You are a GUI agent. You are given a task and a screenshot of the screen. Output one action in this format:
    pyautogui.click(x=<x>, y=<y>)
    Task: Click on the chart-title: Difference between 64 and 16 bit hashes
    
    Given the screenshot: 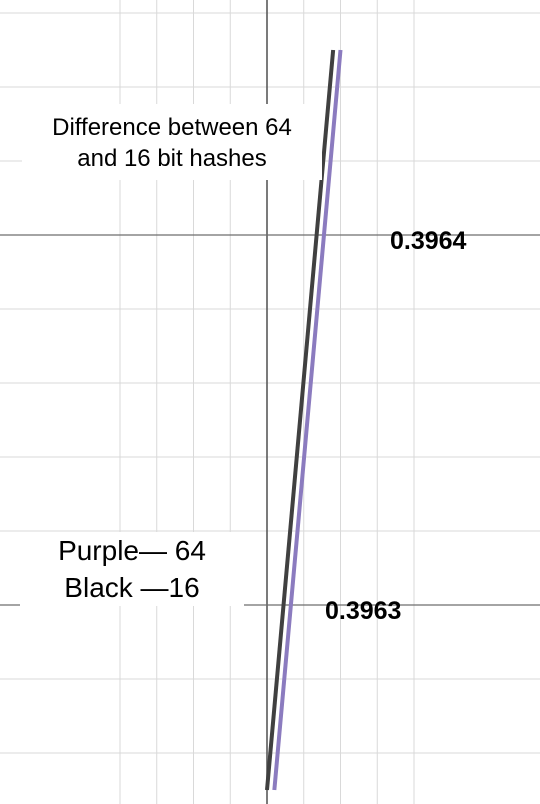 What is the action you would take?
    pyautogui.click(x=172, y=142)
    